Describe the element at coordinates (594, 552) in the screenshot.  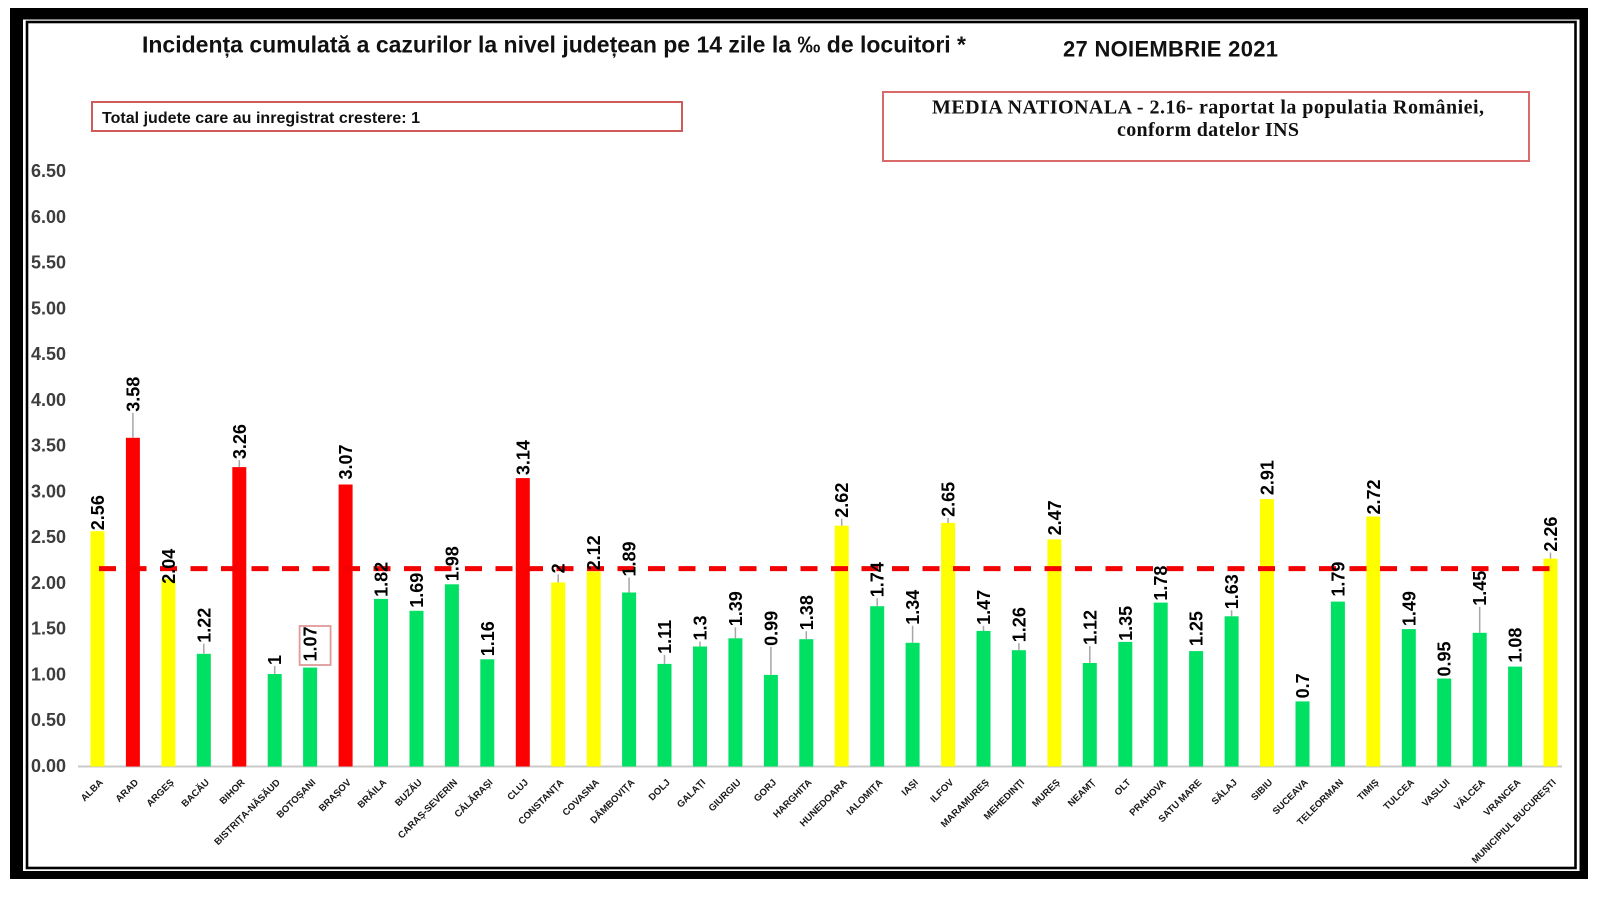
I see `svg-text: 2.12` at that location.